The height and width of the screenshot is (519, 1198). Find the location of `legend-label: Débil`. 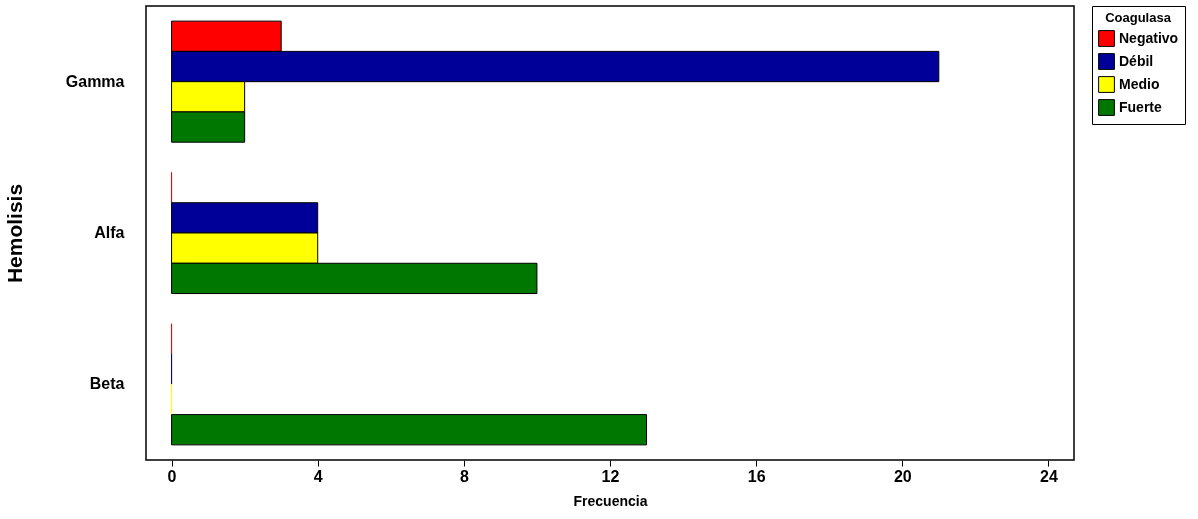

legend-label: Débil is located at coordinates (1136, 60).